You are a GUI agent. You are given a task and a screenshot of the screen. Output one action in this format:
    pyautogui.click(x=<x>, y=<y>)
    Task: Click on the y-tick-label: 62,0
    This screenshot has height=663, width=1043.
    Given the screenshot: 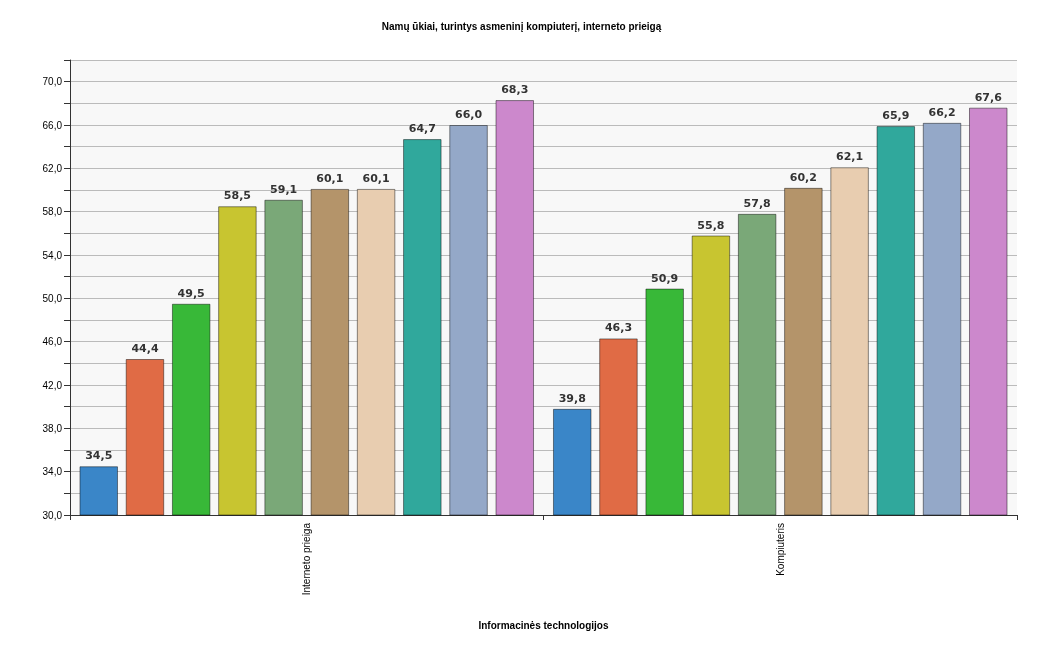 What is the action you would take?
    pyautogui.click(x=52, y=168)
    